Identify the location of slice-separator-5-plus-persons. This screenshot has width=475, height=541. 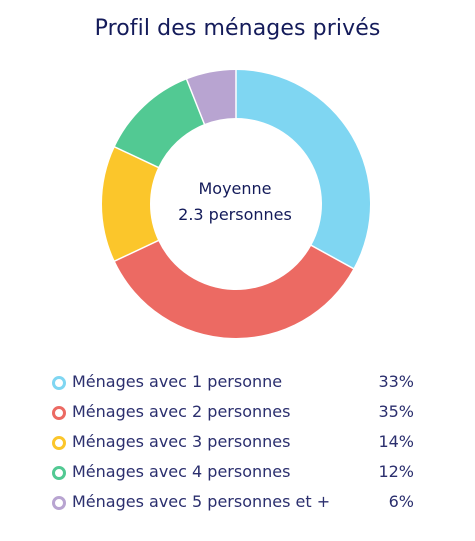
(195, 102).